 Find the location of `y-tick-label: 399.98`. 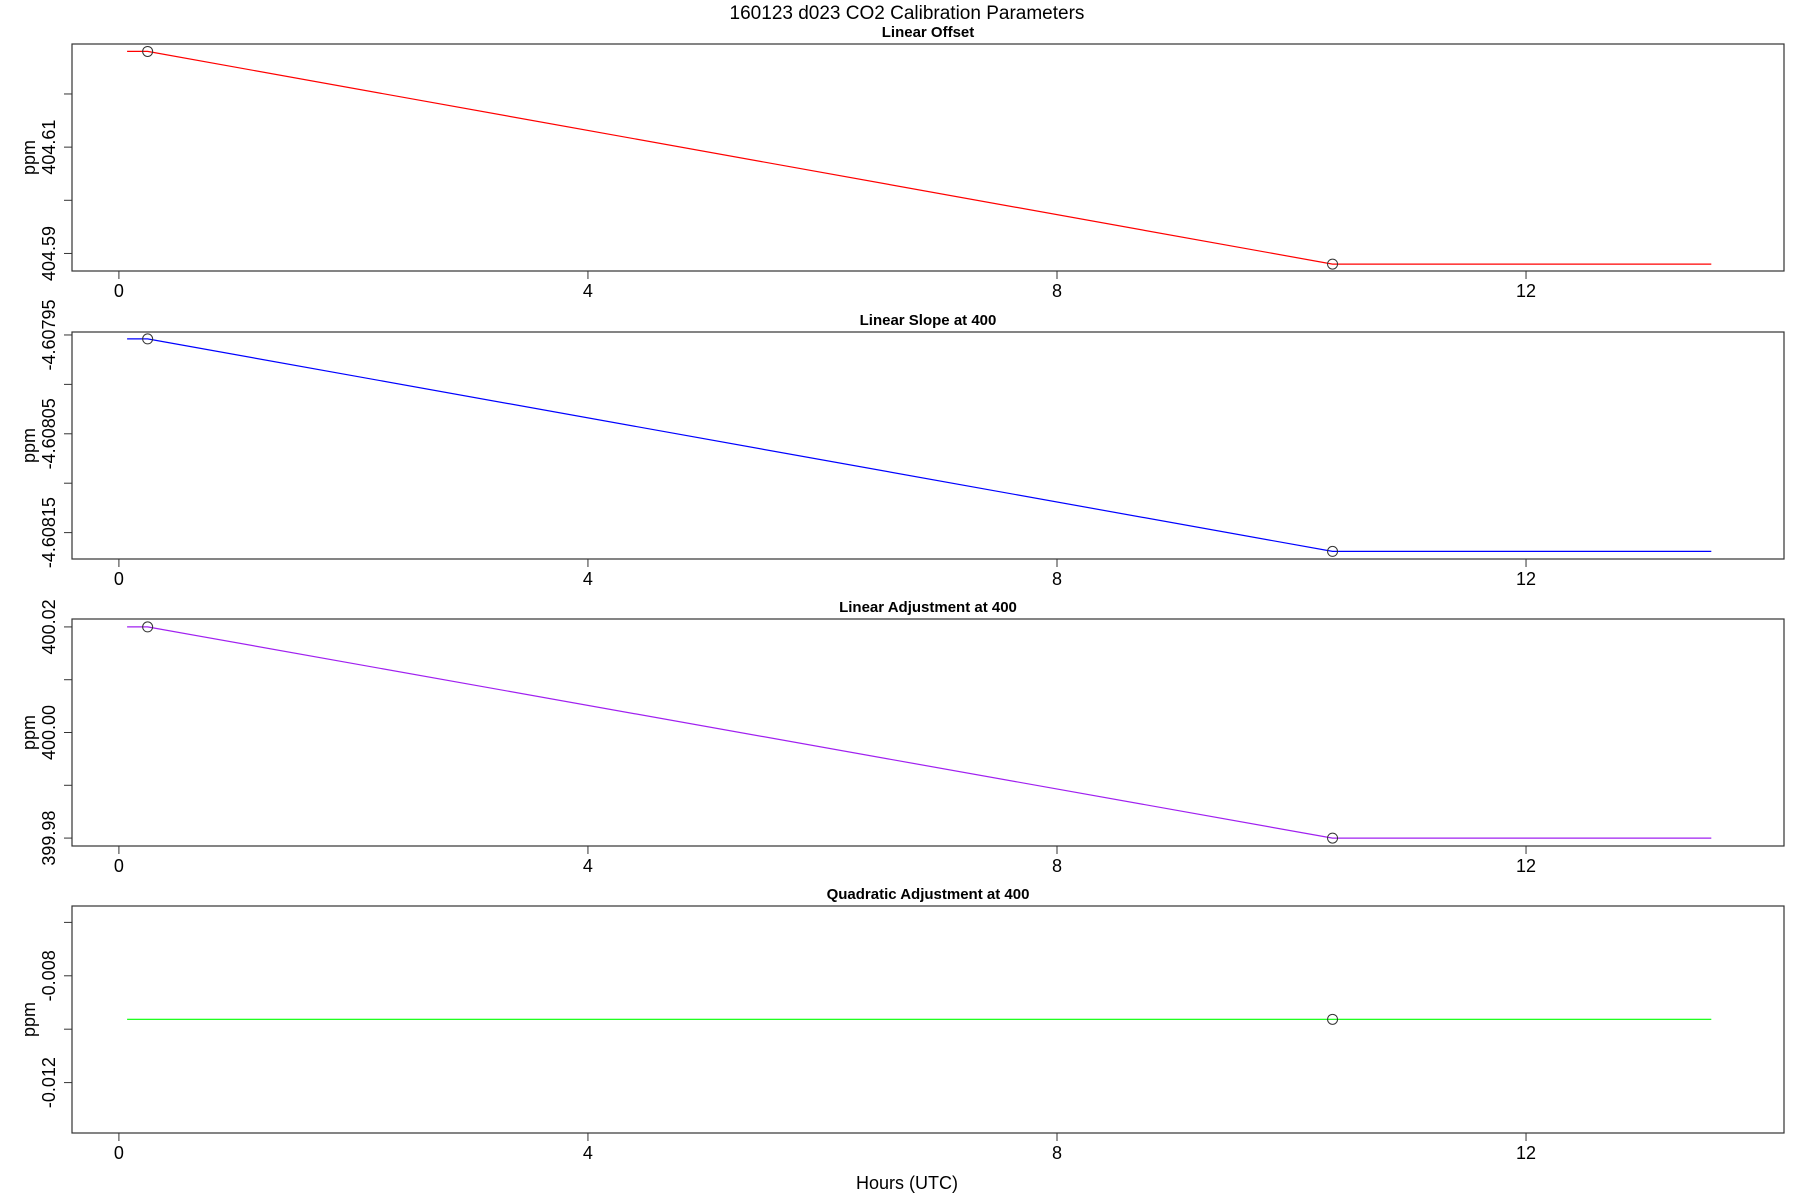

y-tick-label: 399.98 is located at coordinates (49, 838).